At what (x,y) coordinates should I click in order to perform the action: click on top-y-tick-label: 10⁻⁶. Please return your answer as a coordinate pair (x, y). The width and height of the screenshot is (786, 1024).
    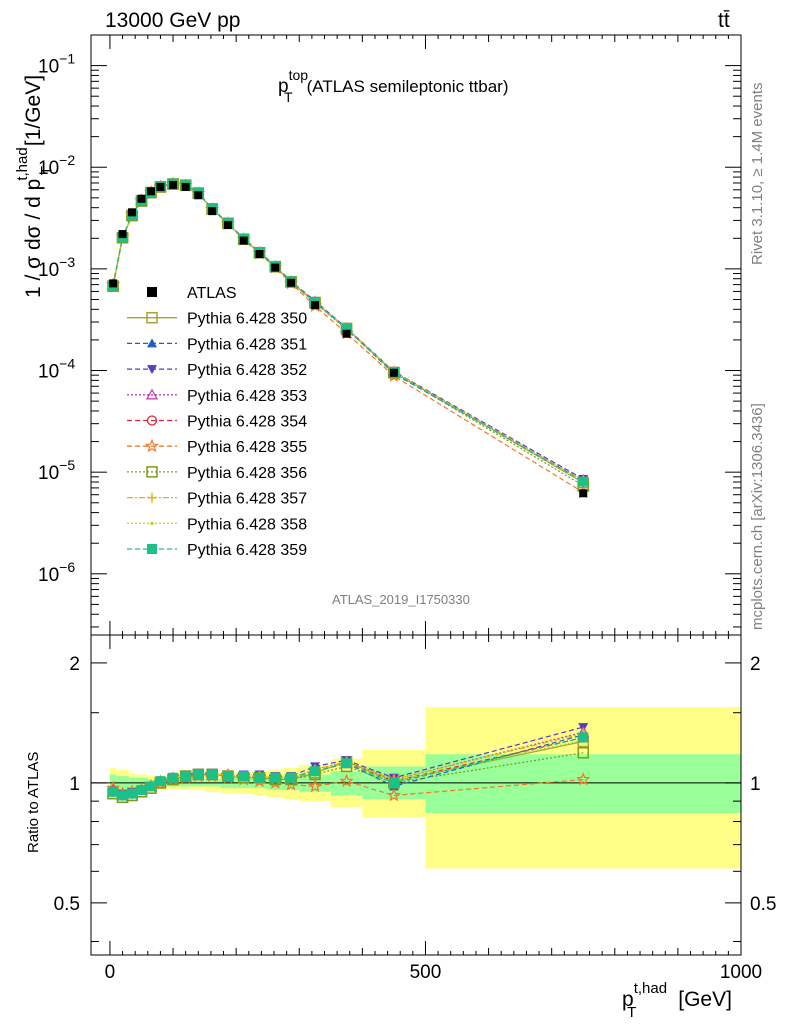
    Looking at the image, I should click on (56, 572).